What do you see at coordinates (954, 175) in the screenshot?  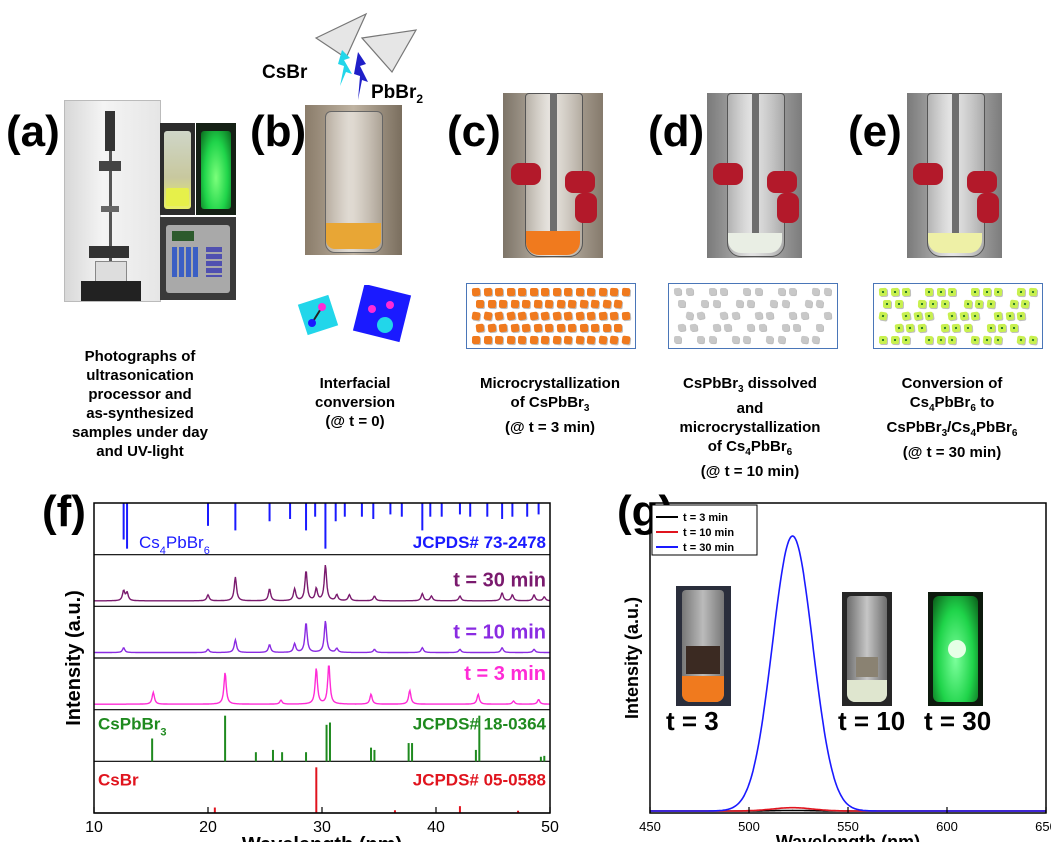 I see `vial-photo-t30` at bounding box center [954, 175].